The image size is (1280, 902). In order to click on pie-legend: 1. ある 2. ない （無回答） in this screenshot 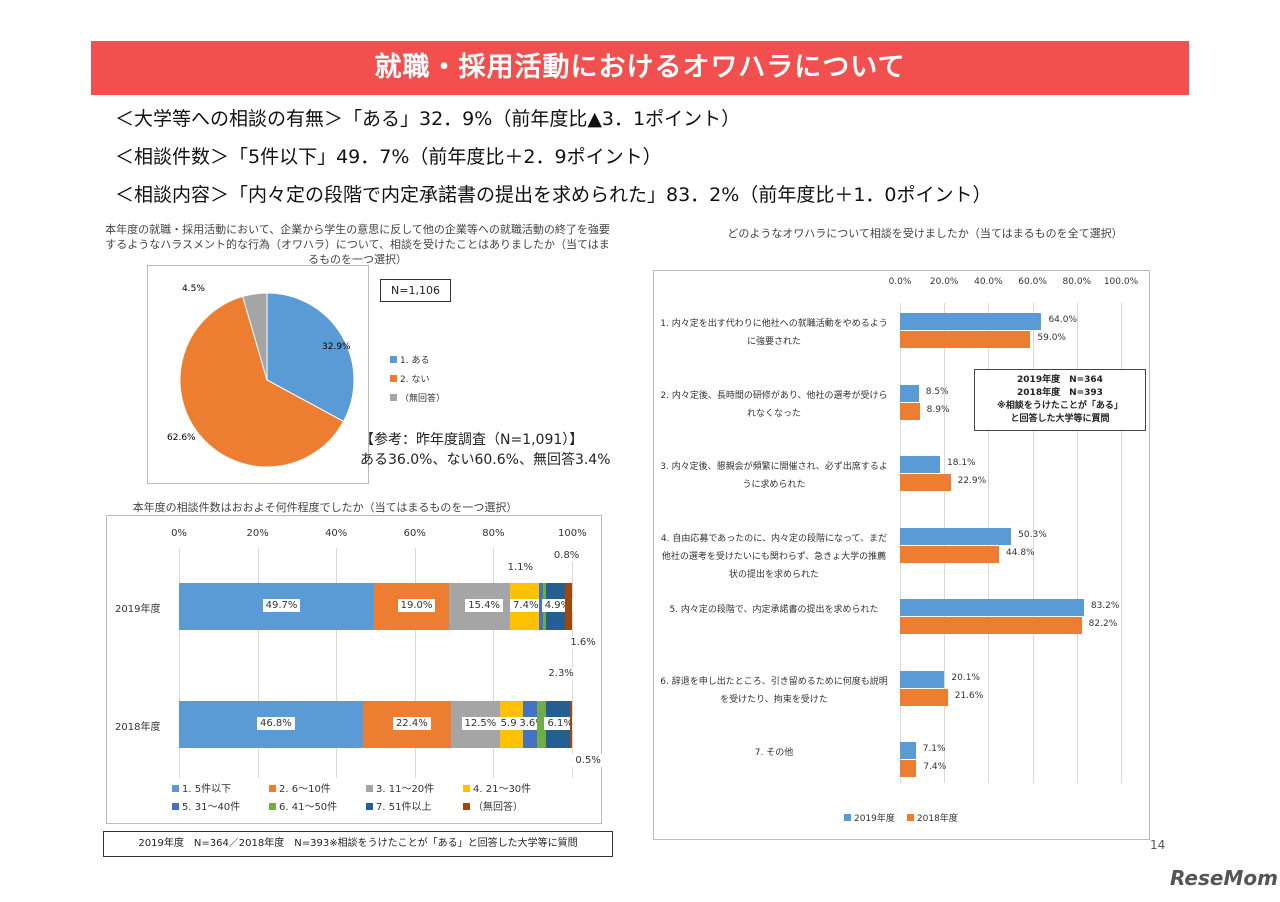, I will do `click(417, 380)`.